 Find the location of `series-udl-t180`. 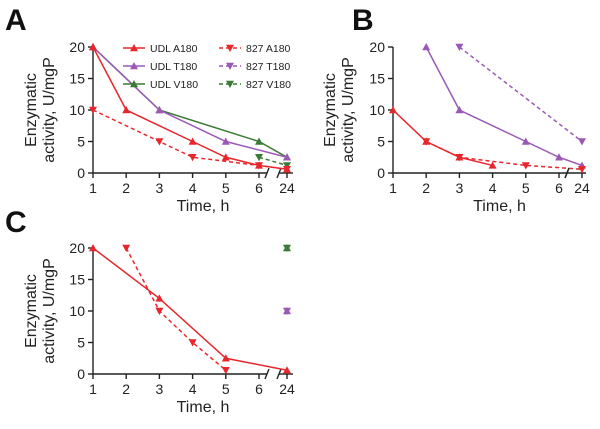

series-udl-t180 is located at coordinates (504, 106).